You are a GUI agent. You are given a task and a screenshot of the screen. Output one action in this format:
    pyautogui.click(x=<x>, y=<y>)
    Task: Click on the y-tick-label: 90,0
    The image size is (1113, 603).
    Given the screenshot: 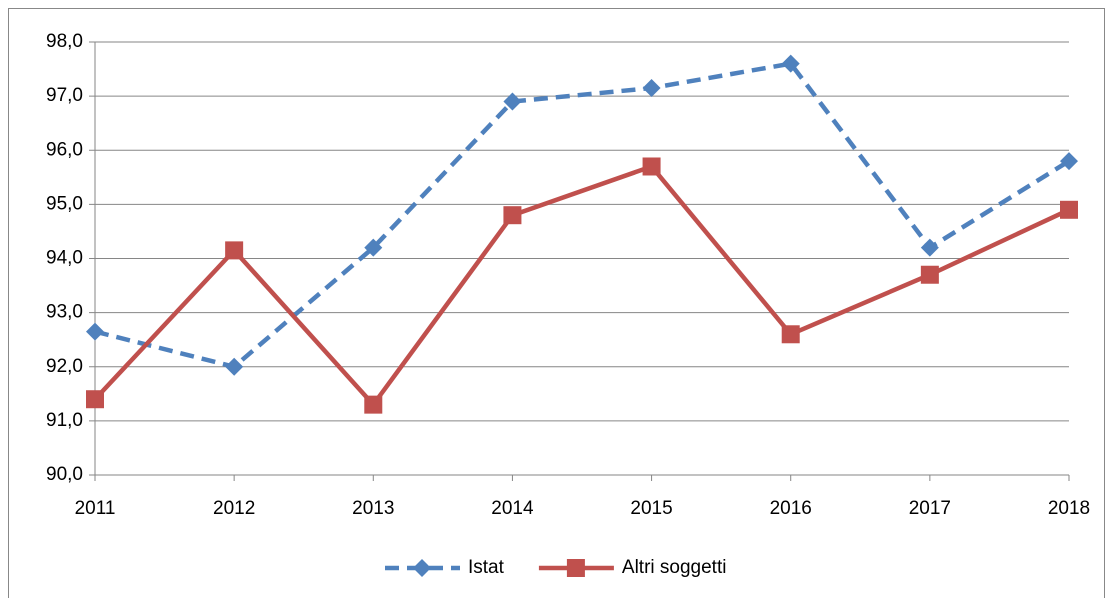 What is the action you would take?
    pyautogui.click(x=64, y=474)
    